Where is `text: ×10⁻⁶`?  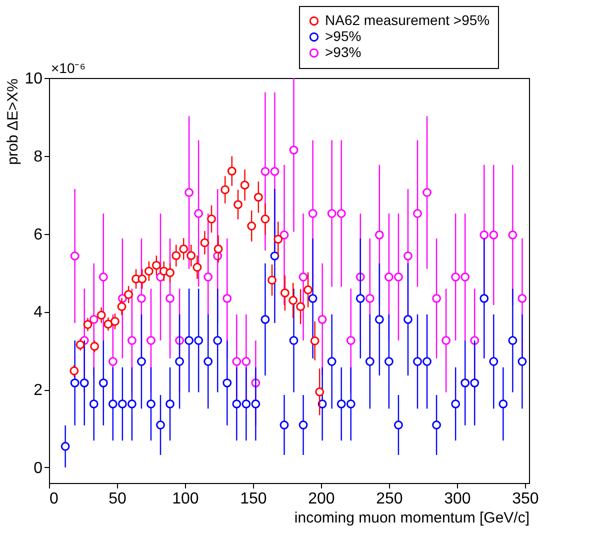
text: ×10⁻⁶ is located at coordinates (68, 68).